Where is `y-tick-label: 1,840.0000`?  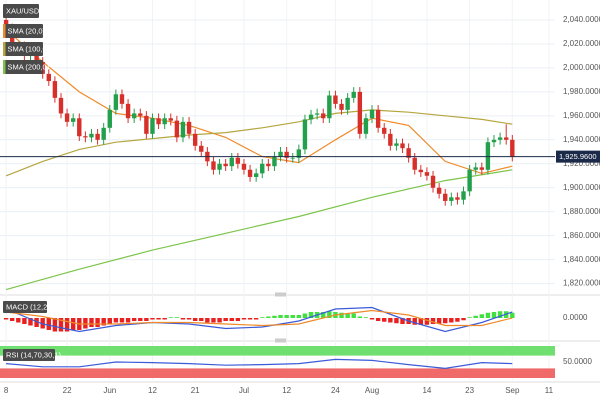 y-tick-label: 1,840.0000 is located at coordinates (581, 259).